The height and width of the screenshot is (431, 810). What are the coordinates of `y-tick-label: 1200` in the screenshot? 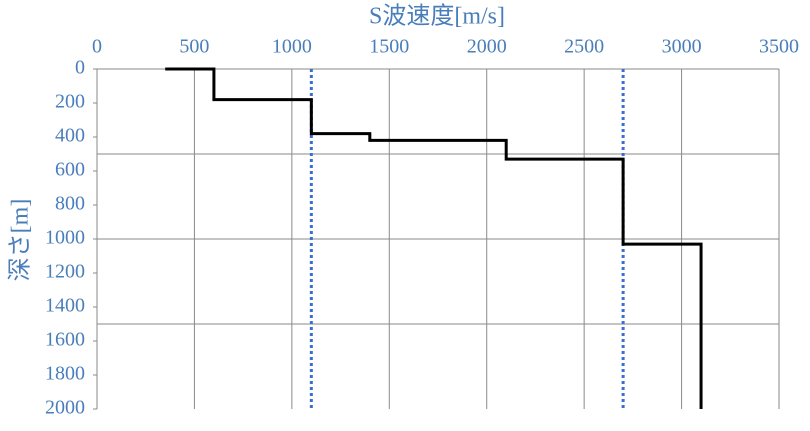 It's located at (65, 272).